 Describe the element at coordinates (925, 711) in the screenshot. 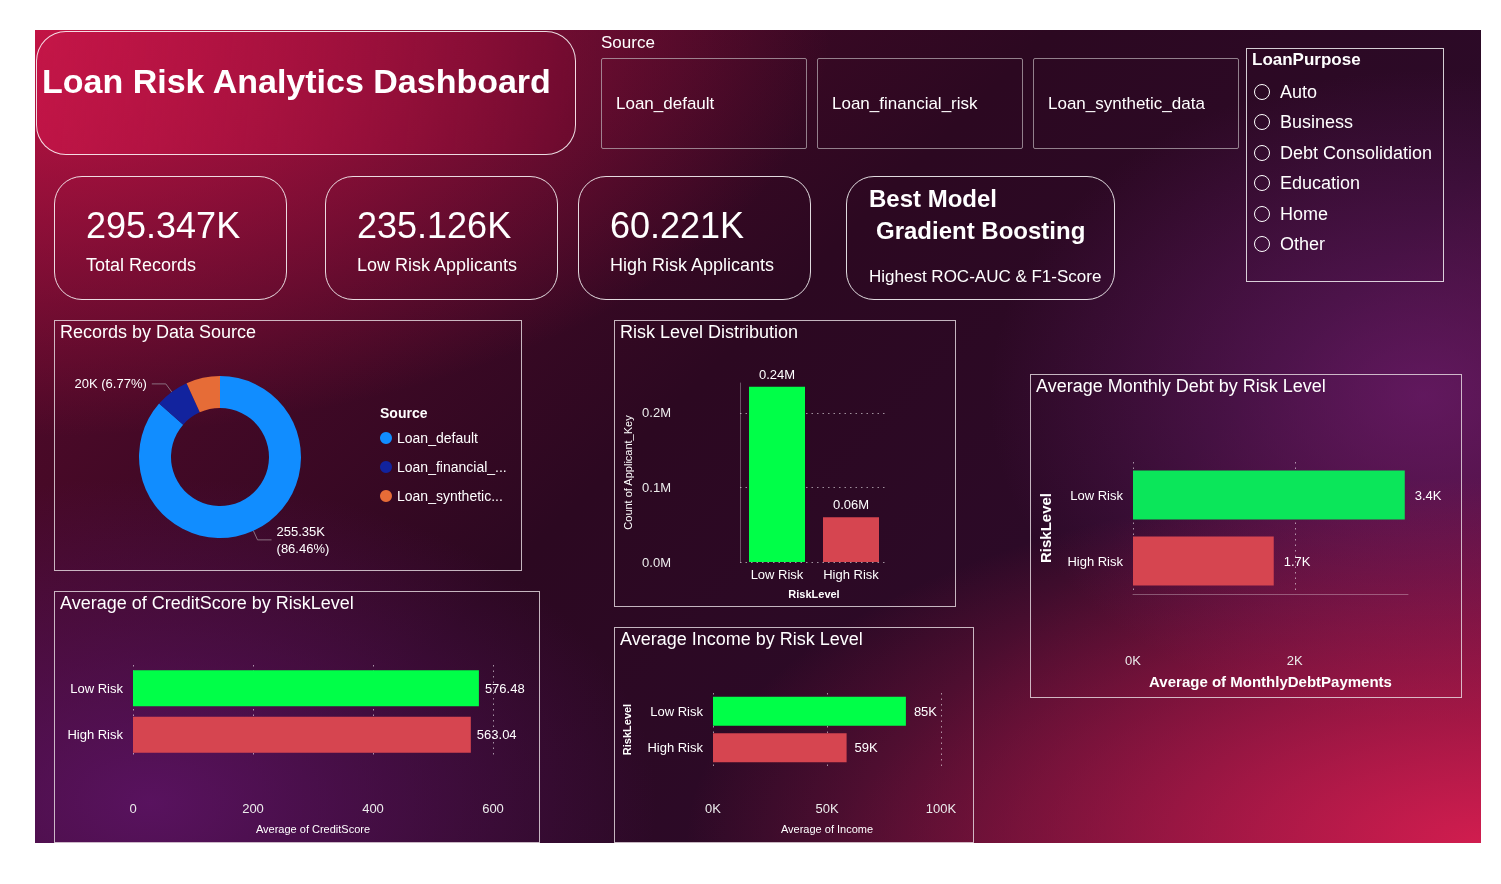

I see `data-label: 85K` at that location.